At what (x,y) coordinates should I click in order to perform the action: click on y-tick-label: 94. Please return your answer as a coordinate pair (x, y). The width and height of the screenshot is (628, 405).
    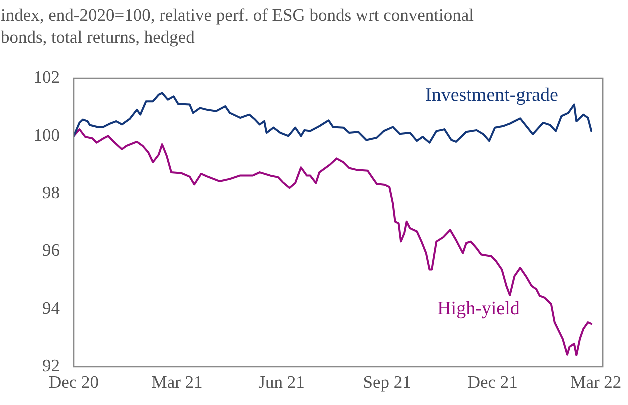
    Looking at the image, I should click on (51, 308).